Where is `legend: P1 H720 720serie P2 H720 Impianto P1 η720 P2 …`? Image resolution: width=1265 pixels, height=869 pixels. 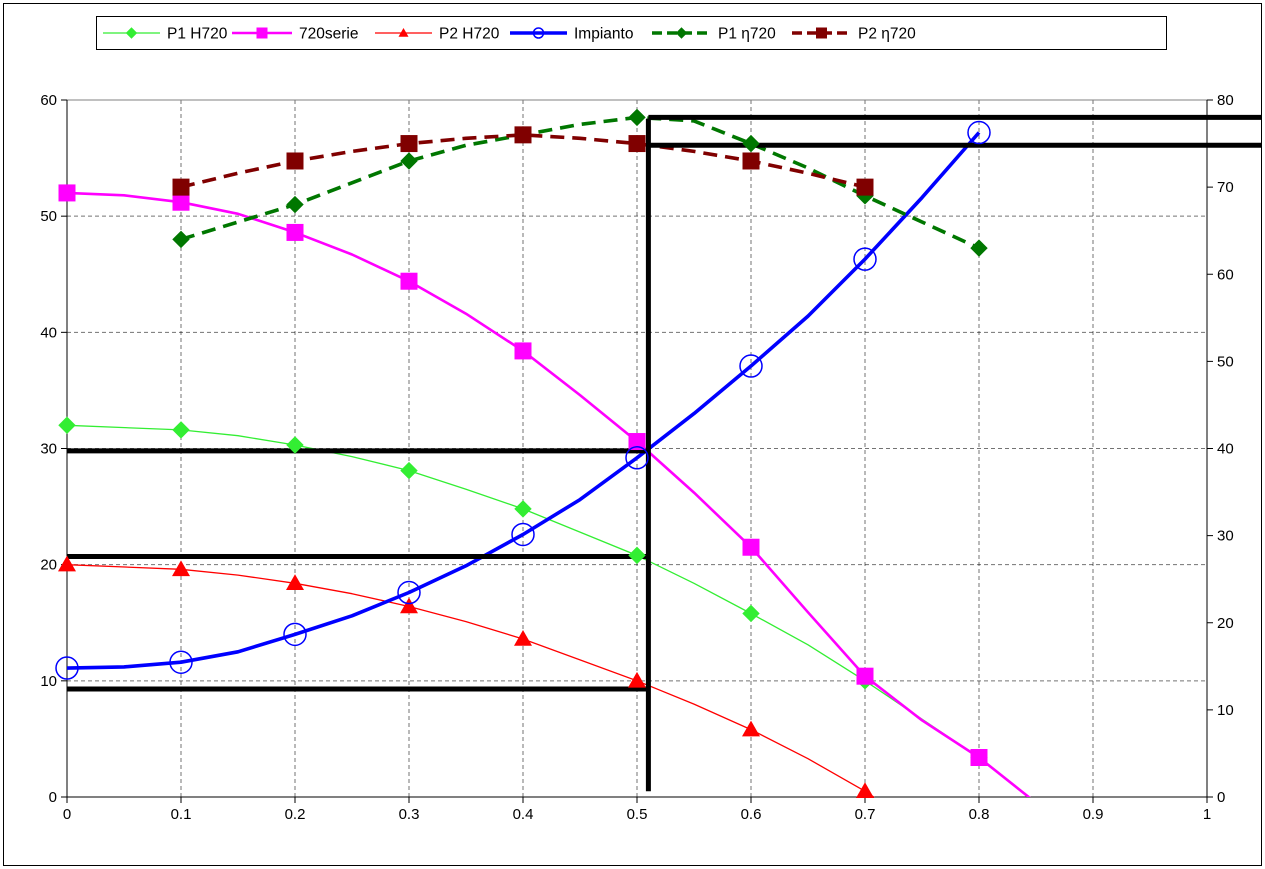
legend: P1 H720 720serie P2 H720 Impianto P1 η720 P2 … is located at coordinates (631, 33).